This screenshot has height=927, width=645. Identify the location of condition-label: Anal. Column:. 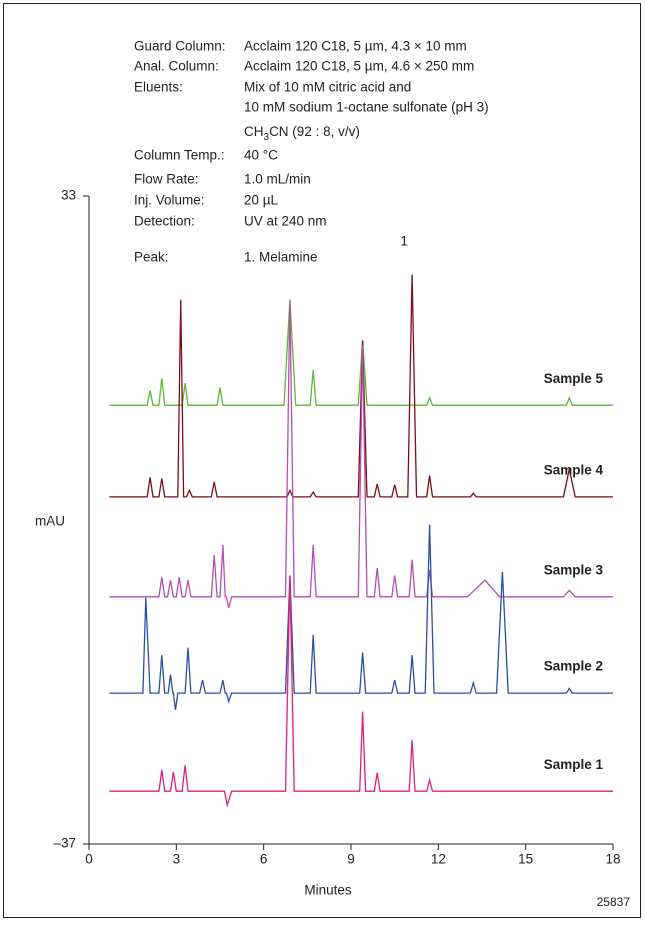
(176, 66).